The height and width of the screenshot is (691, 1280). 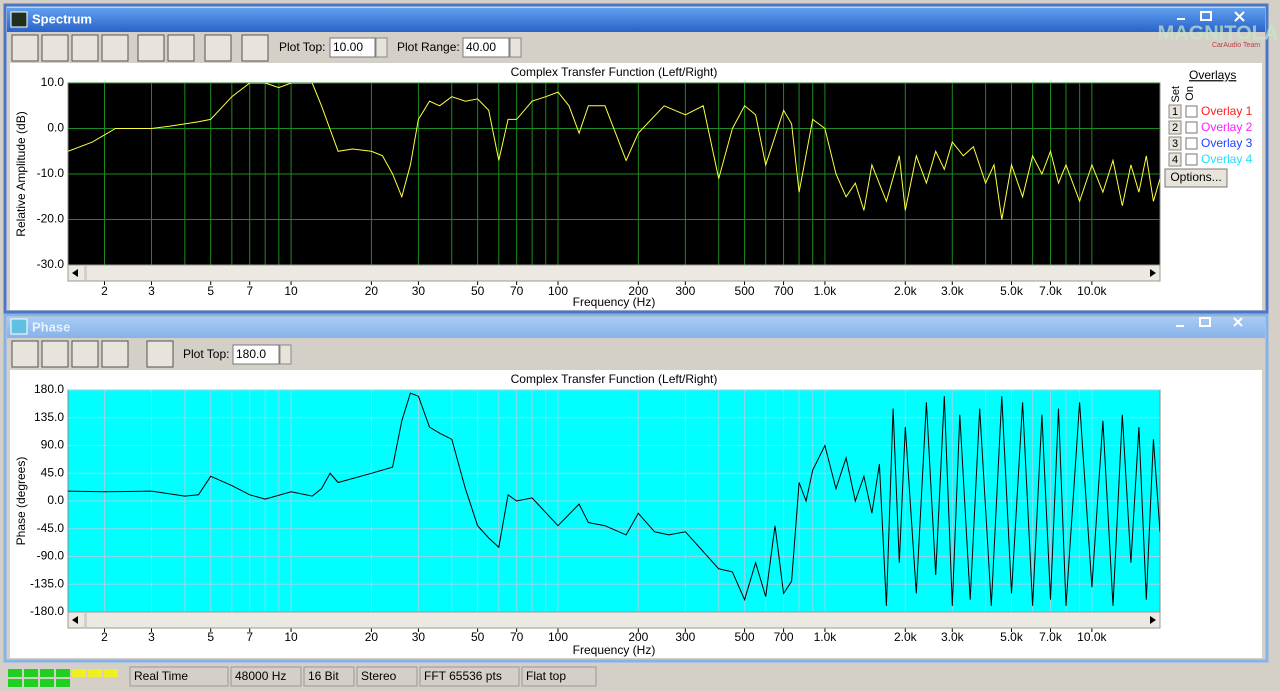 I want to click on set-number: 2, so click(x=1175, y=128).